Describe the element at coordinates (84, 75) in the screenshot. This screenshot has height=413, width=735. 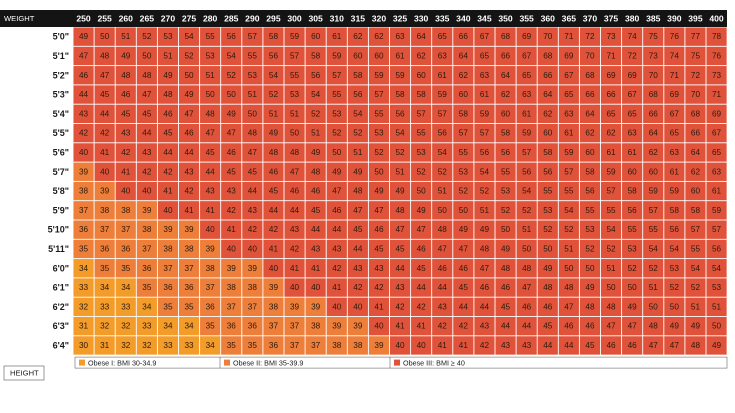
I see `bmi-value: 46` at that location.